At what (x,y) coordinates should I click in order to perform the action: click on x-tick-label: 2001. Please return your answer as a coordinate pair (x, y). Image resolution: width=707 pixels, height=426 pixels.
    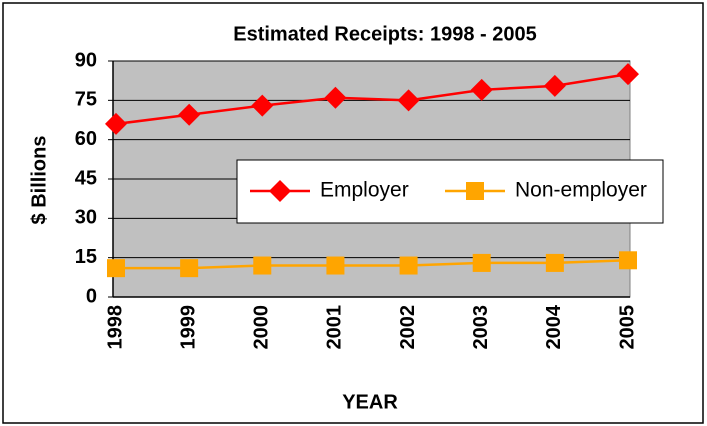
    Looking at the image, I should click on (335, 327).